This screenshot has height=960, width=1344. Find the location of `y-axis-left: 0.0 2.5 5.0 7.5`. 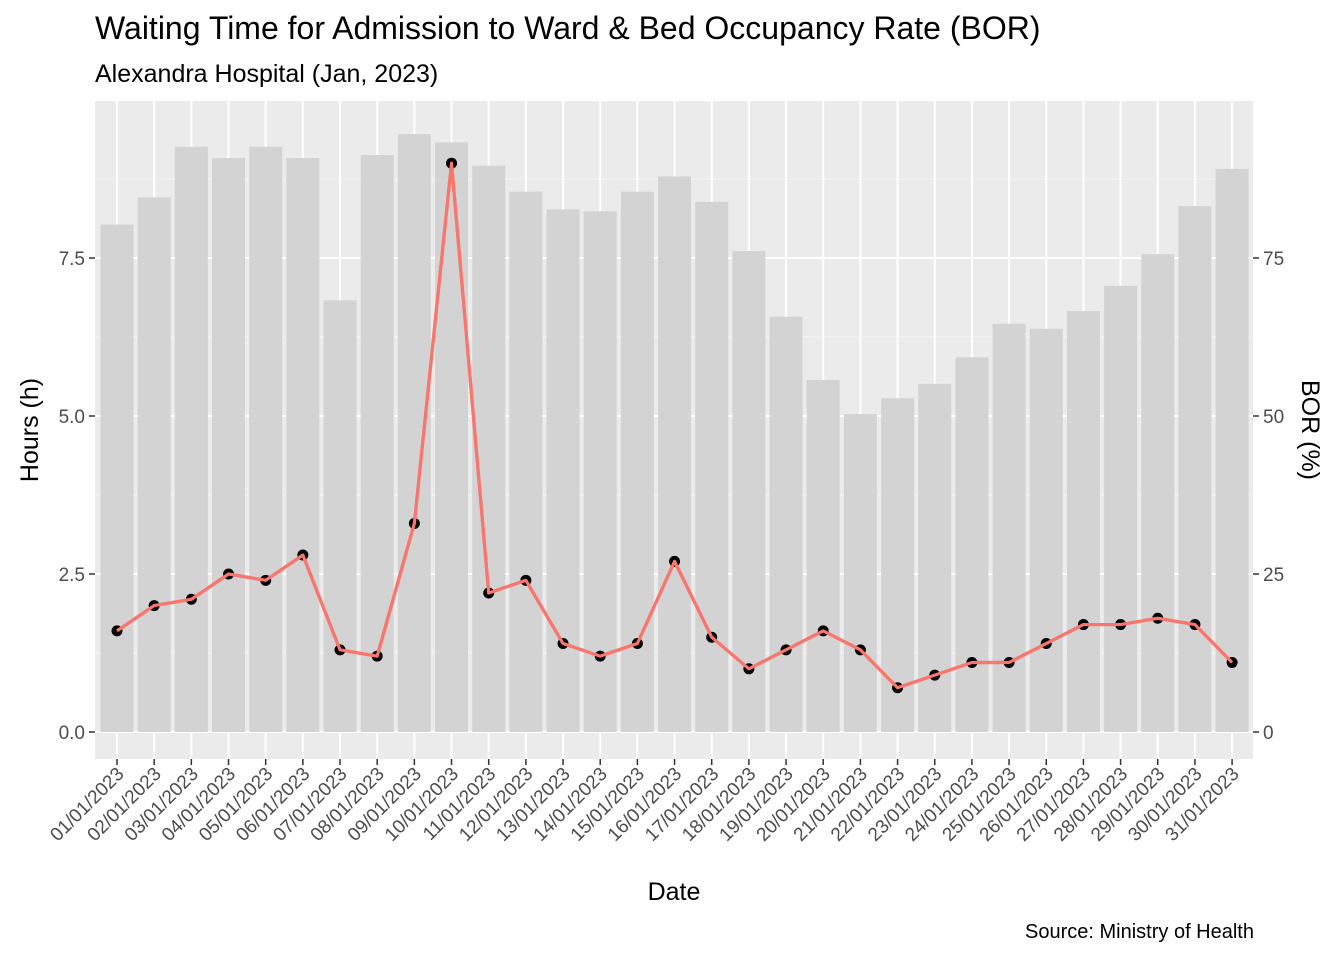

y-axis-left: 0.0 2.5 5.0 7.5 is located at coordinates (77, 496).